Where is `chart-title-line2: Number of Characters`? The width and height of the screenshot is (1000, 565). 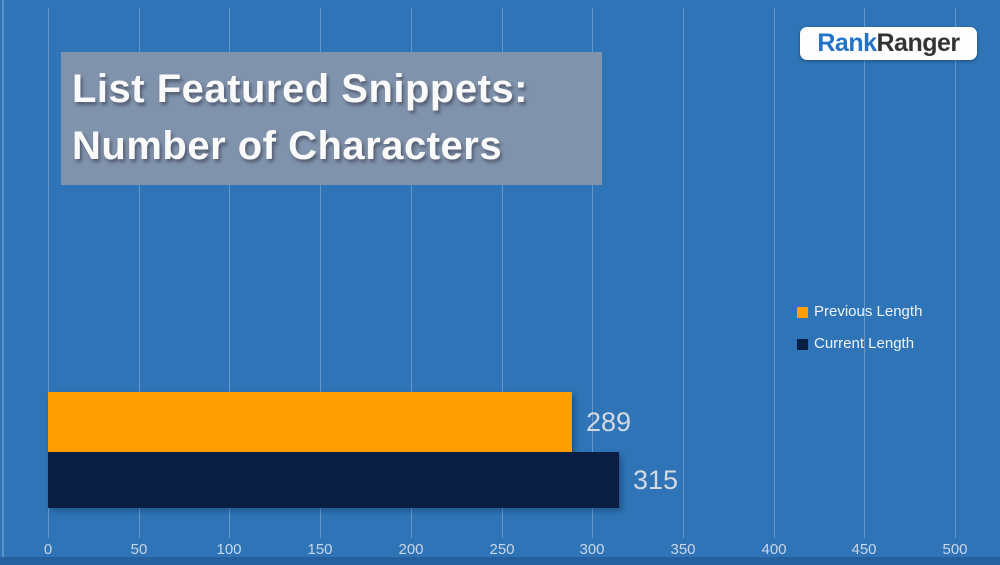
chart-title-line2: Number of Characters is located at coordinates (287, 146).